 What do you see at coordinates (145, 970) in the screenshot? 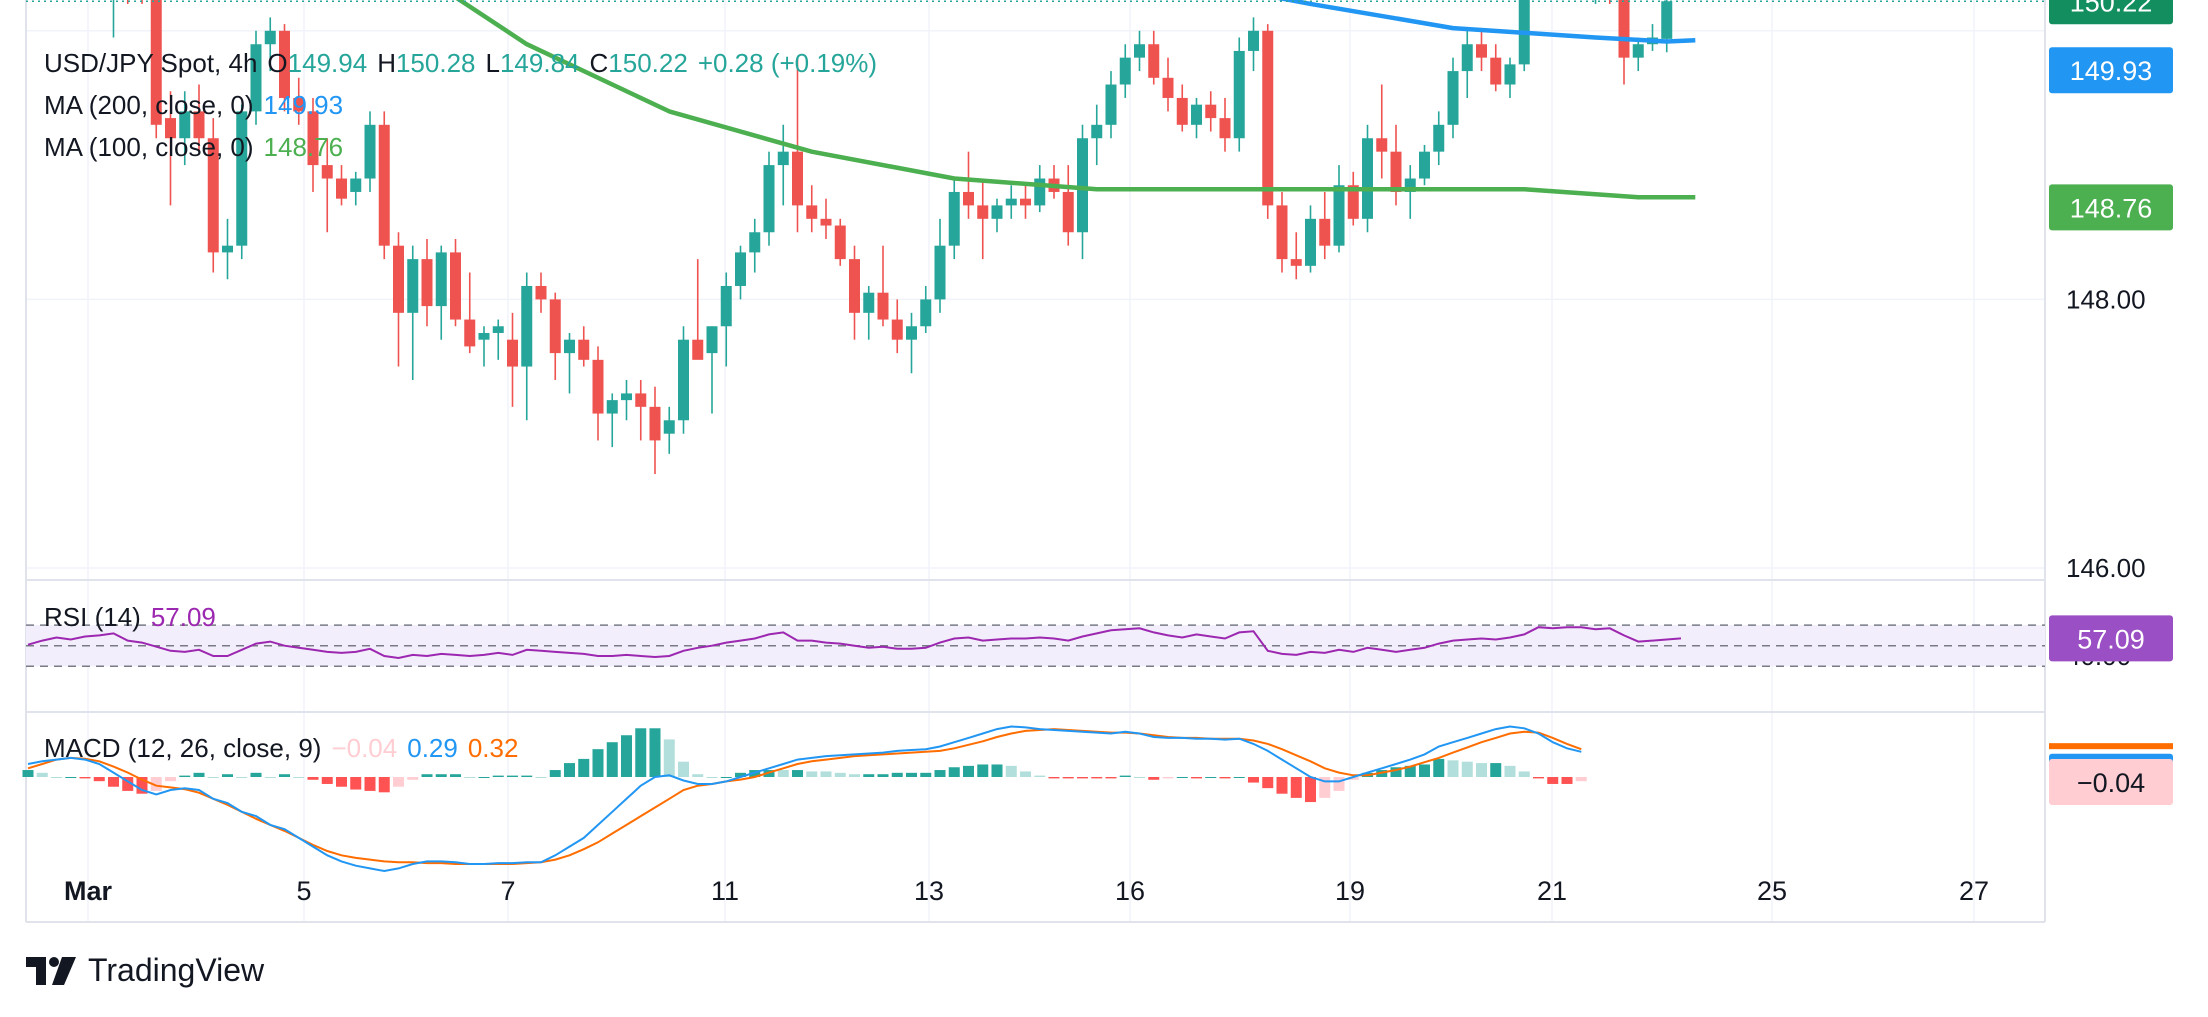
I see `tradingview-watermark: TradingView` at bounding box center [145, 970].